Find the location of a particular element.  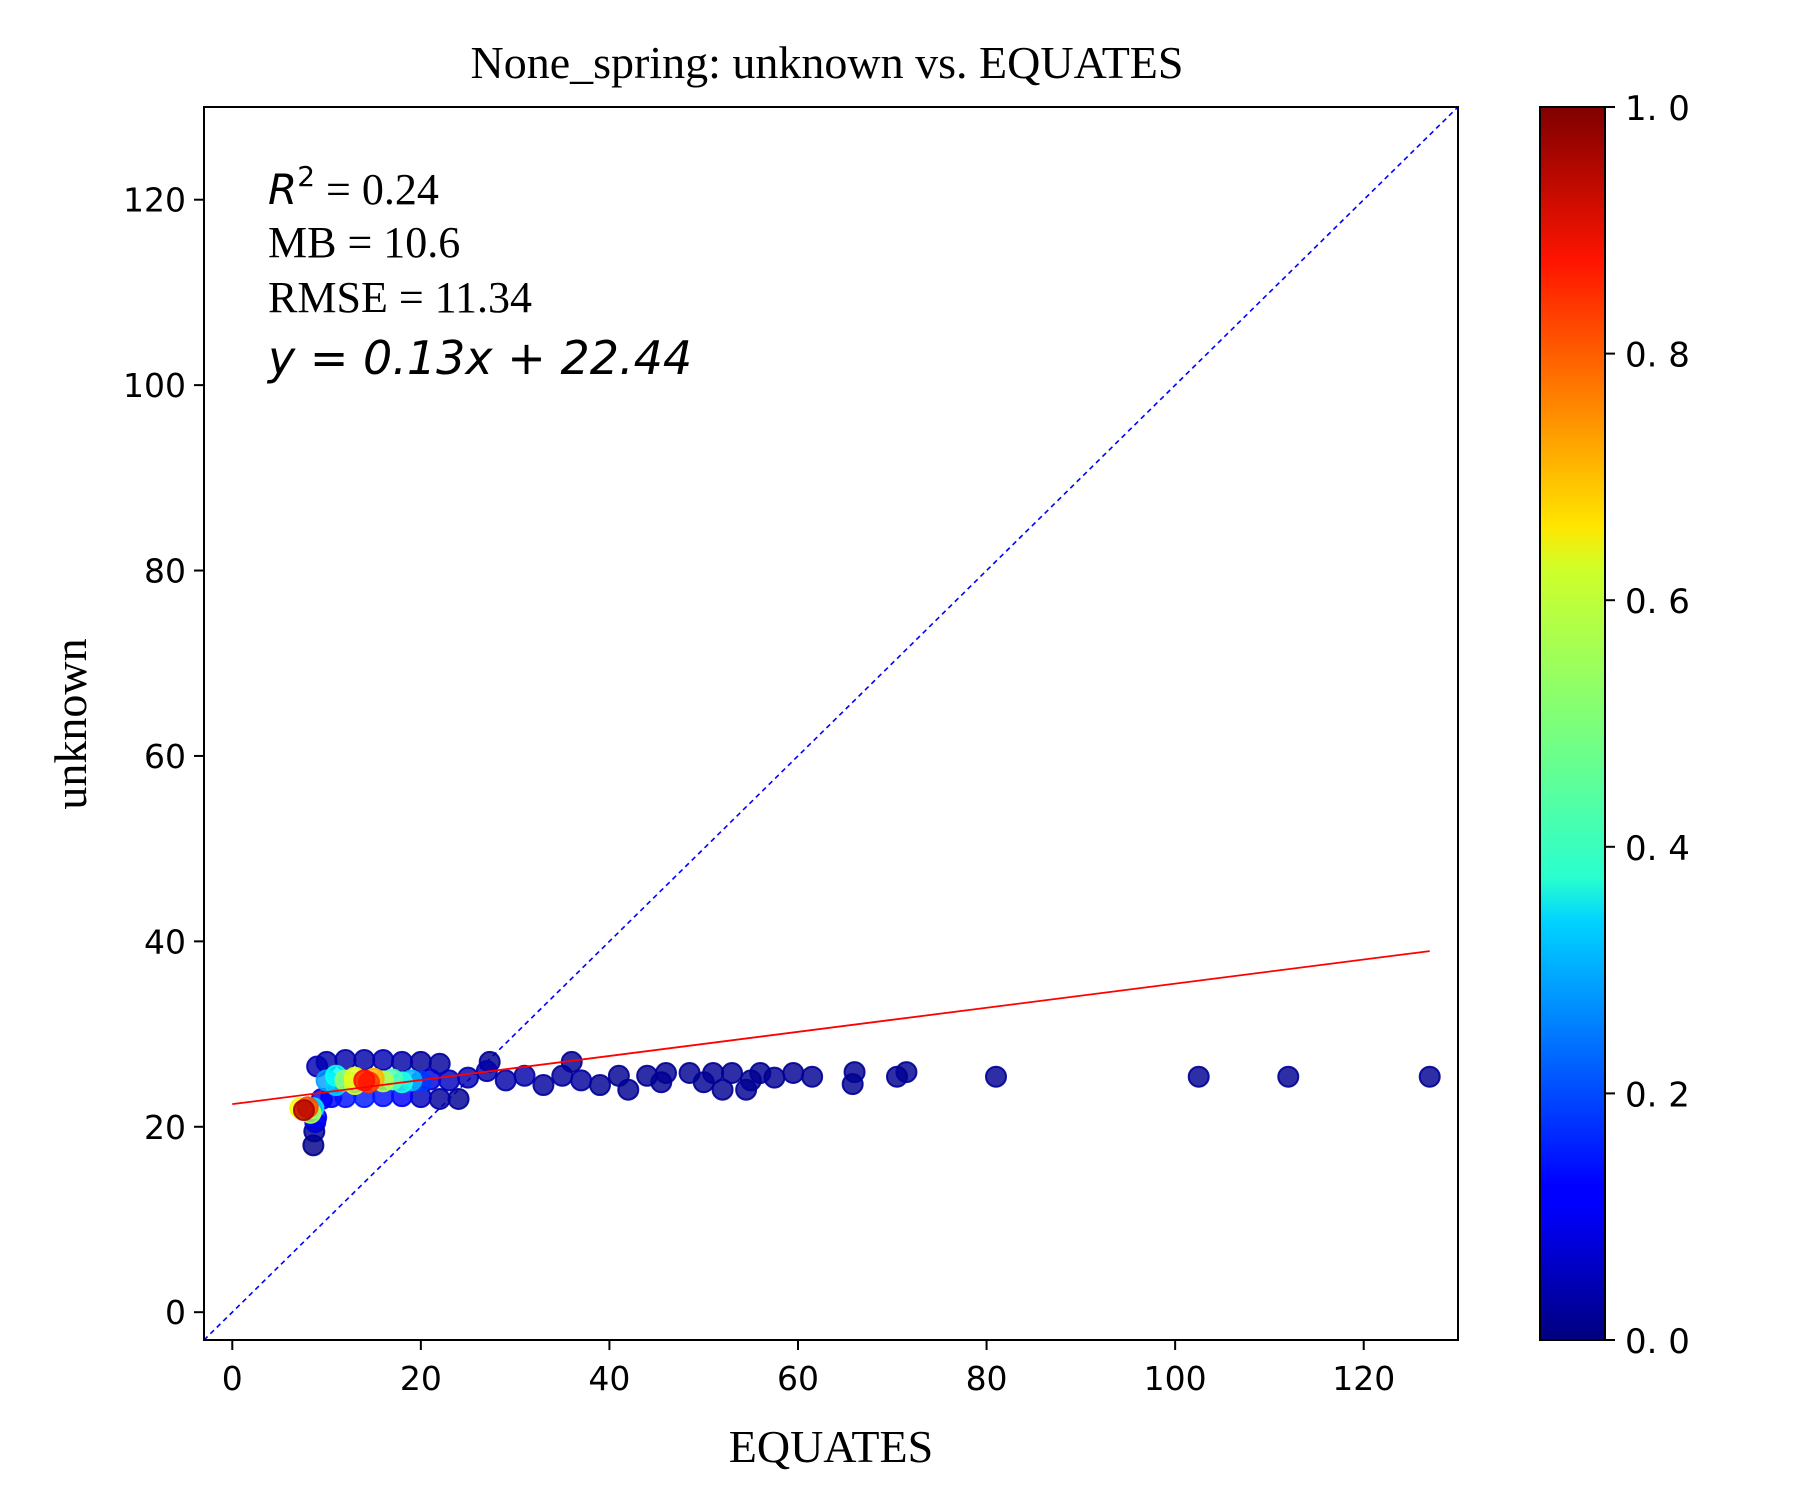

r-squared-exponent: 2 is located at coordinates (306, 176).